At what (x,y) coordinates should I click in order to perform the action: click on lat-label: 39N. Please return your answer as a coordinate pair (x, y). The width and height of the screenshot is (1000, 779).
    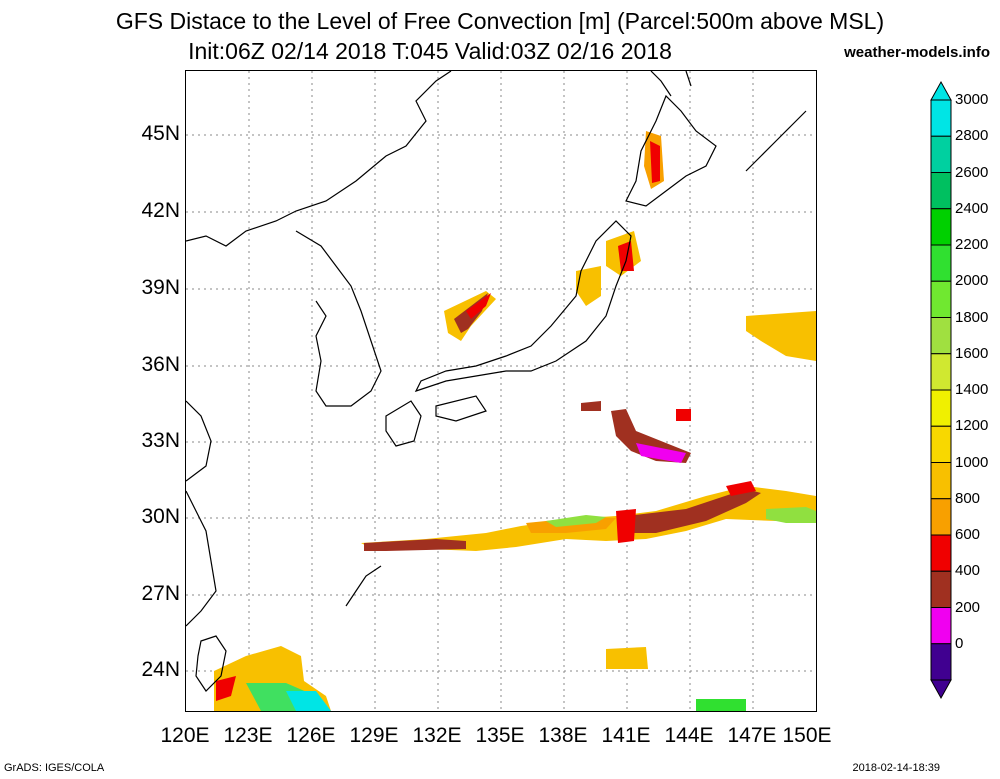
    Looking at the image, I should click on (160, 287).